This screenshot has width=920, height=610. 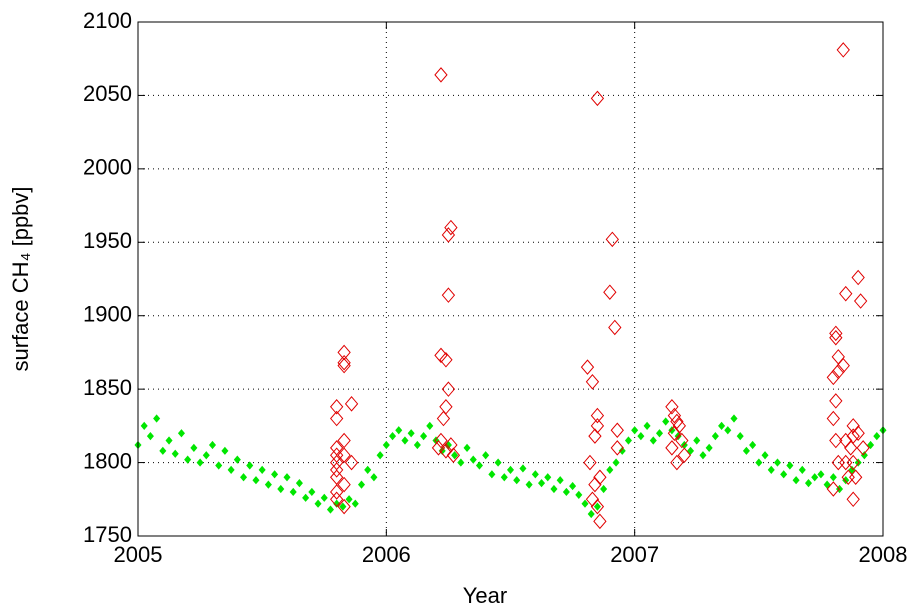 I want to click on y-tick-label: 1750, so click(x=107, y=534).